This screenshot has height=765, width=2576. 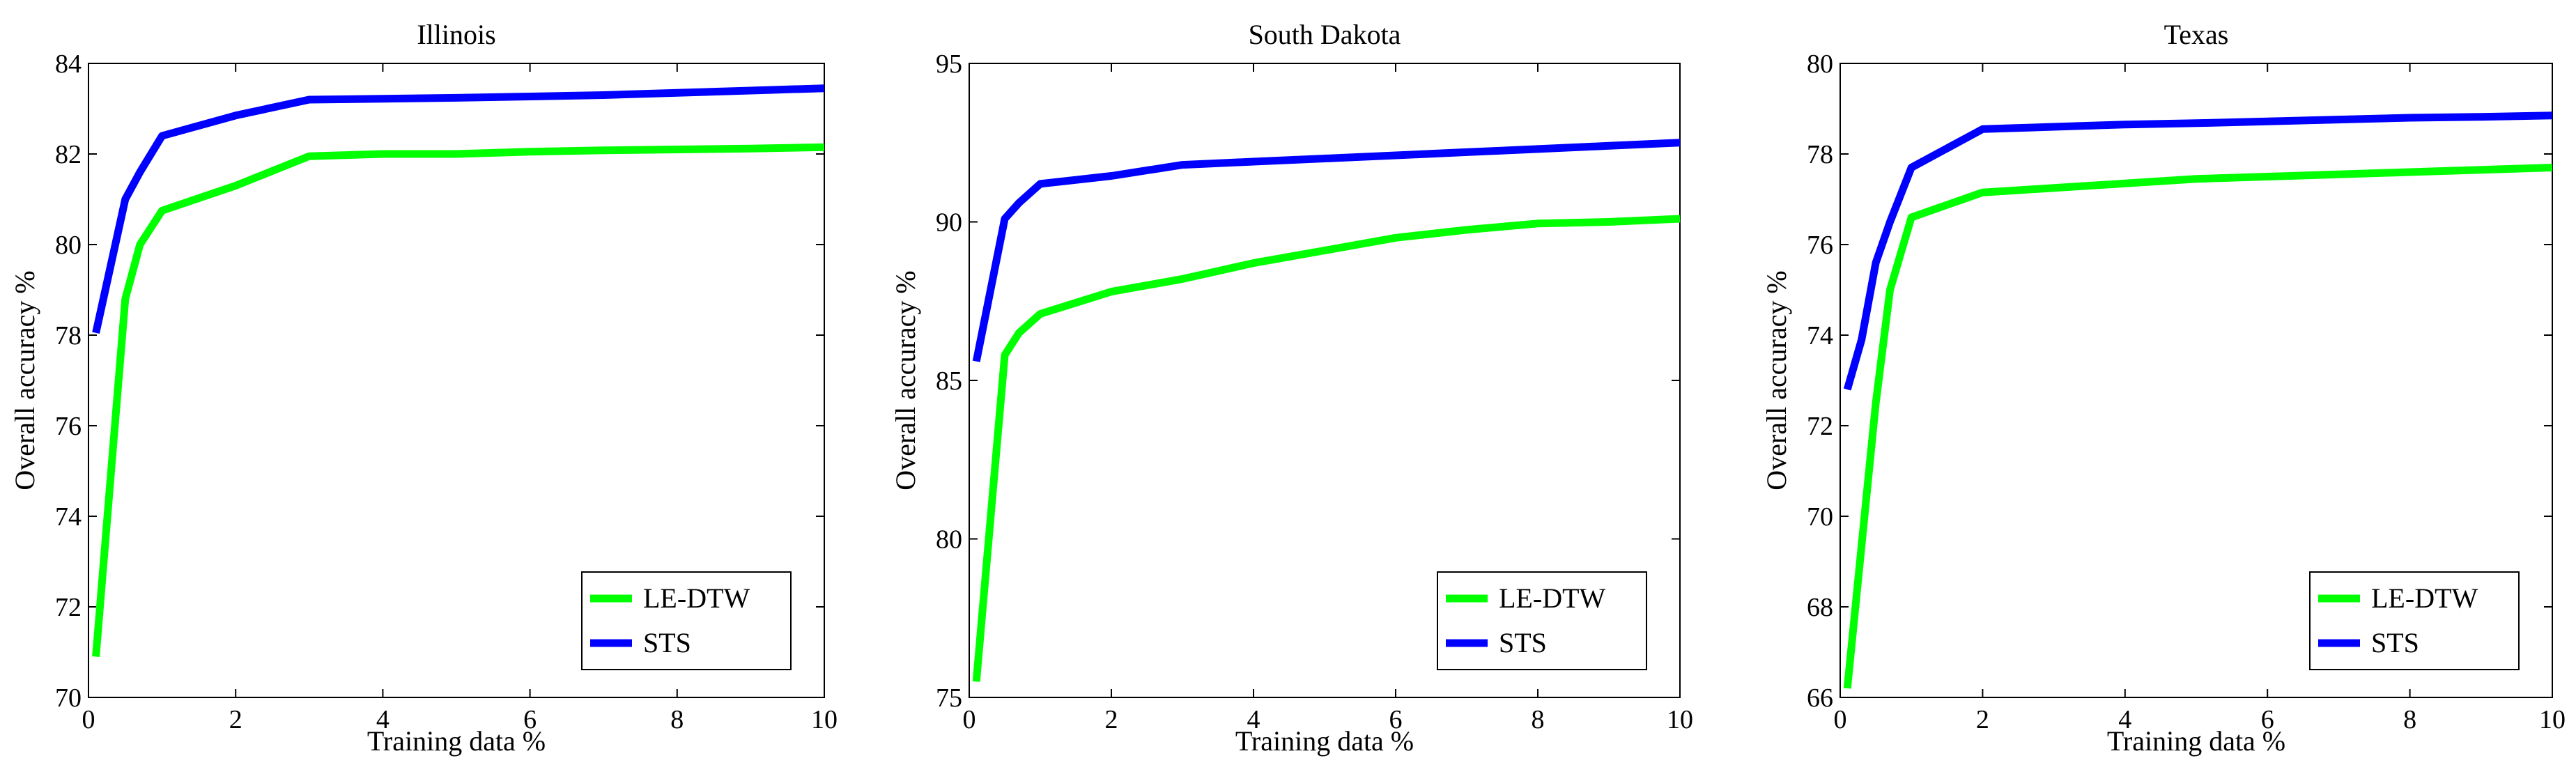 I want to click on y-tick-label: 66, so click(x=1820, y=698).